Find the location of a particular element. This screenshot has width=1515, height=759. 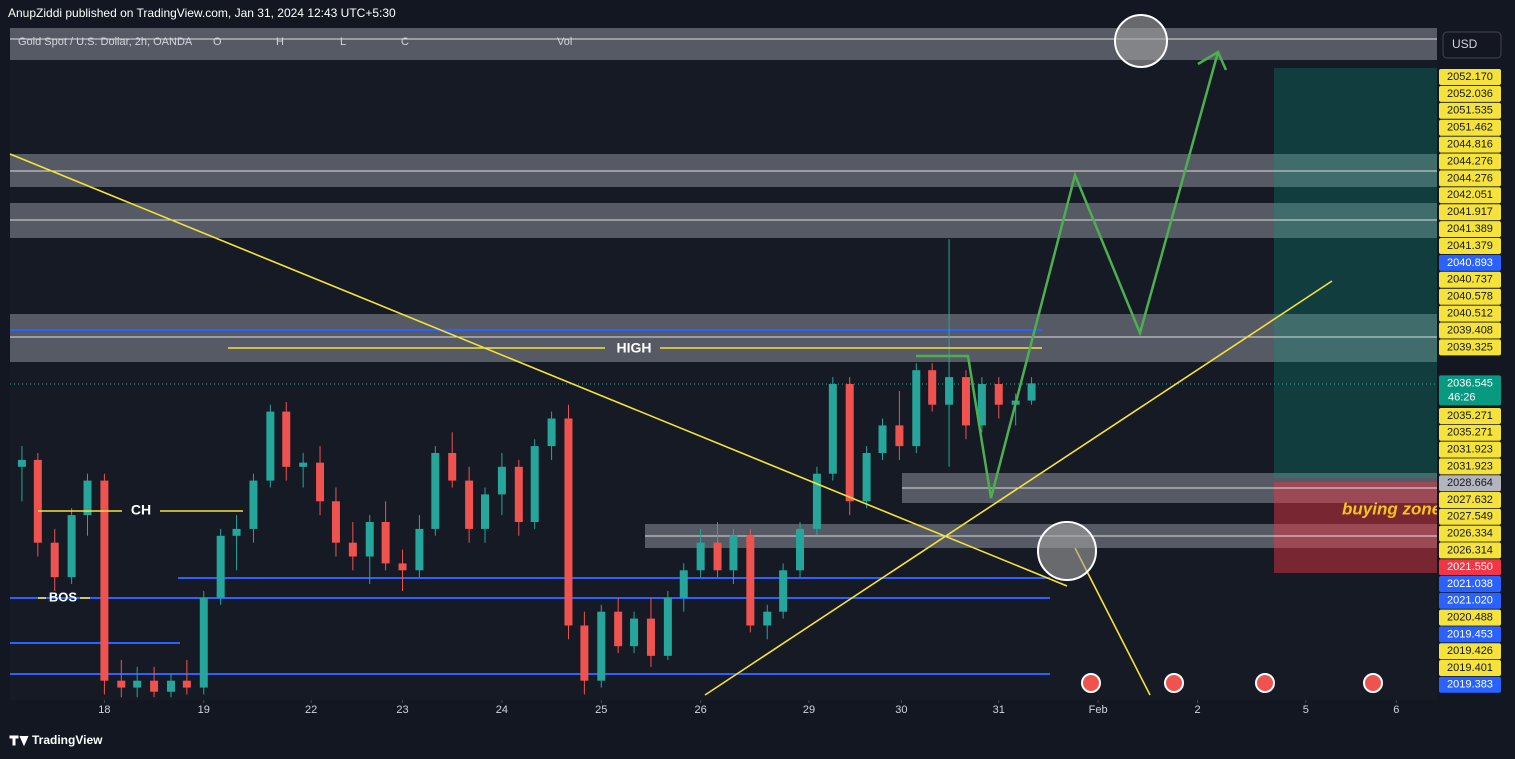

price-tag-label: 2021.550 is located at coordinates (1470, 567).